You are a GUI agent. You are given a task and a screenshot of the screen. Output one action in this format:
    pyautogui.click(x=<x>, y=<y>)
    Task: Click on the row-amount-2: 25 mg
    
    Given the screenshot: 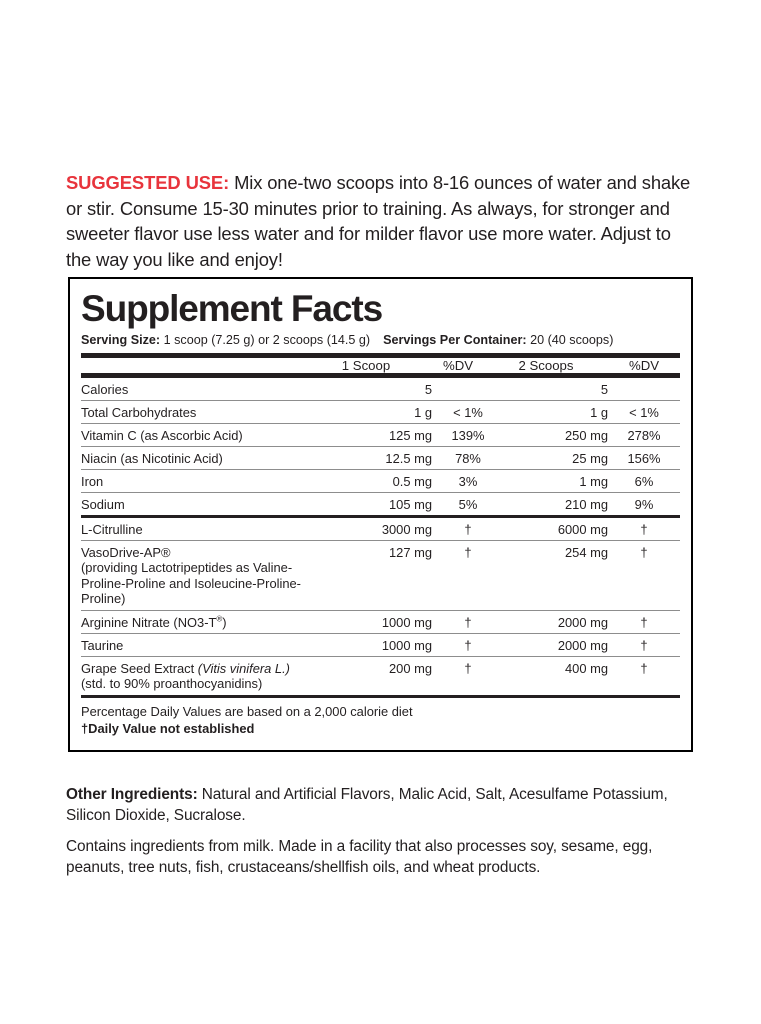 What is the action you would take?
    pyautogui.click(x=590, y=458)
    